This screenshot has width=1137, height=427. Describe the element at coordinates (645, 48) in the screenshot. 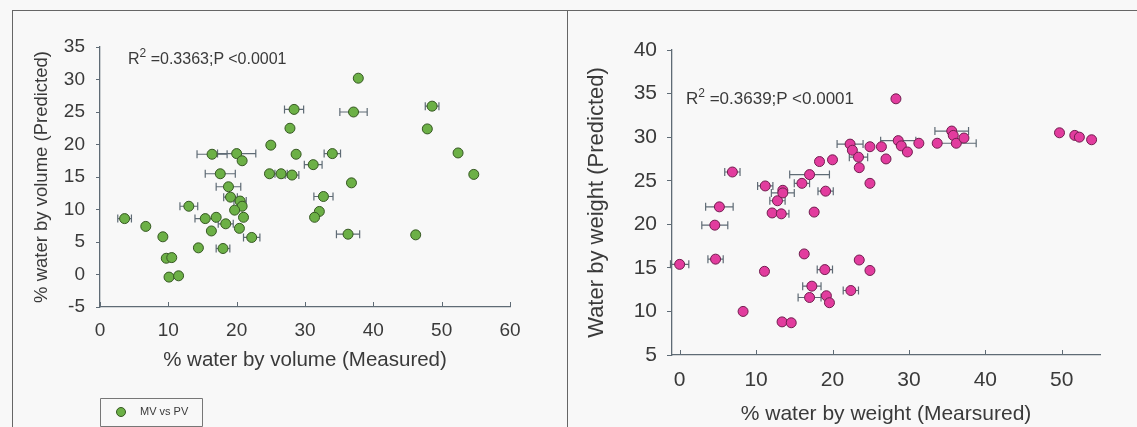

I see `y-tick-label: 40` at that location.